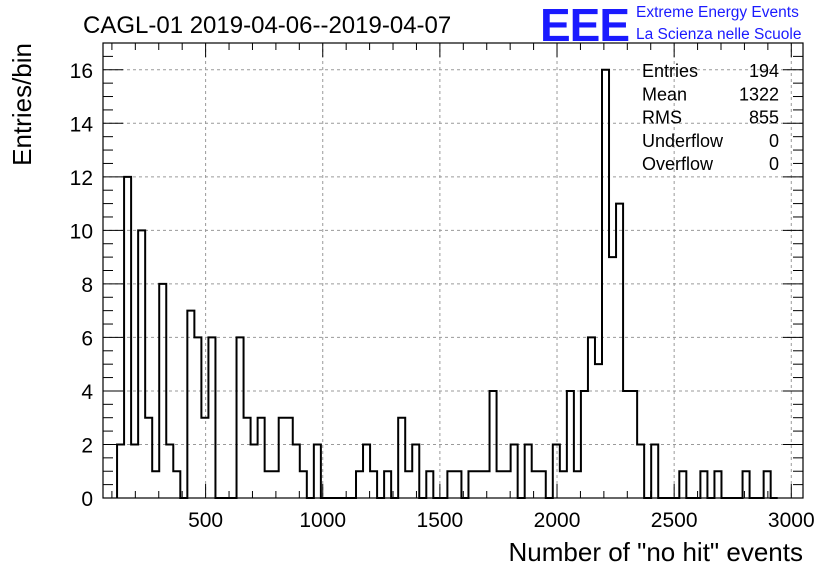 The image size is (836, 572). I want to click on y-tick-label: 14, so click(82, 124).